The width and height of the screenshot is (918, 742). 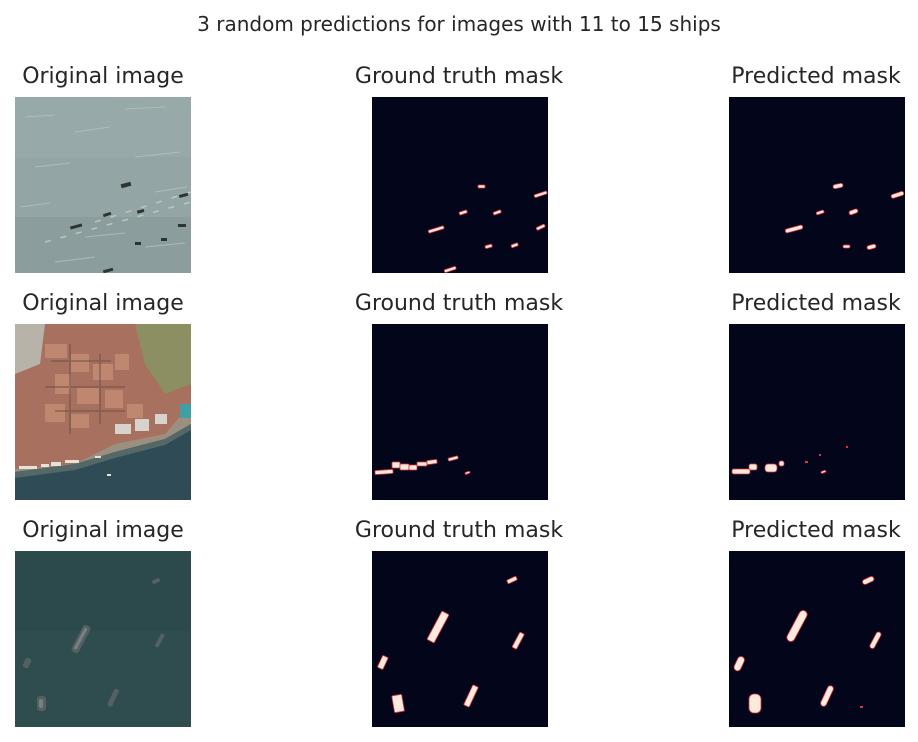 What do you see at coordinates (459, 76) in the screenshot?
I see `row1-ground-truth-title: Ground truth mask` at bounding box center [459, 76].